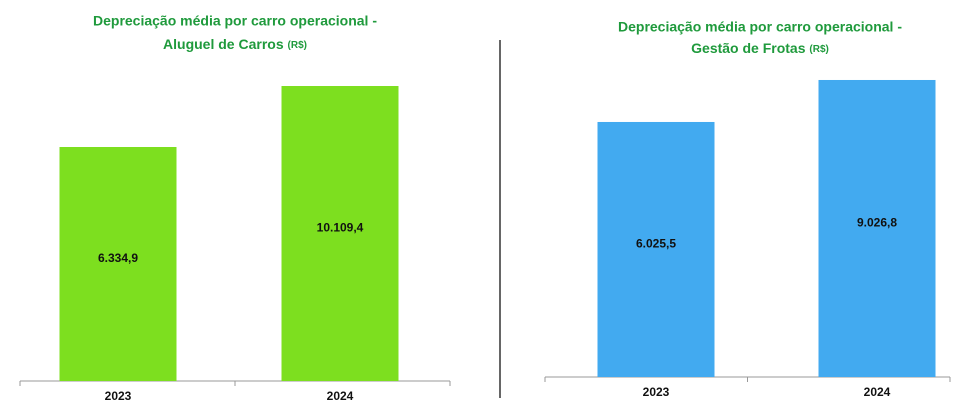  Describe the element at coordinates (748, 48) in the screenshot. I see `chart-title-line: Gestão de Frotas` at that location.